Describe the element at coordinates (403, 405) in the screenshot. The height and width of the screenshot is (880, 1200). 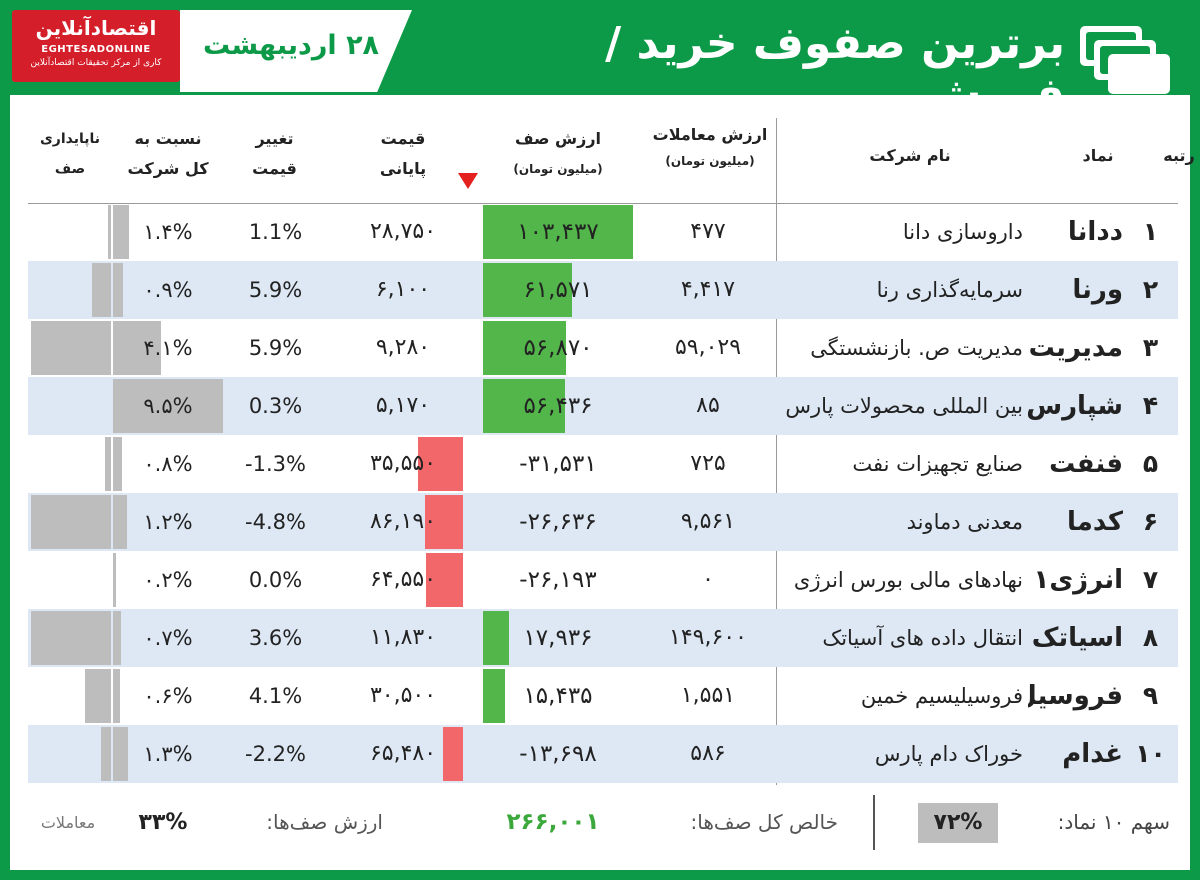
I see `close-price-cell: ۵,۱۷۰` at that location.